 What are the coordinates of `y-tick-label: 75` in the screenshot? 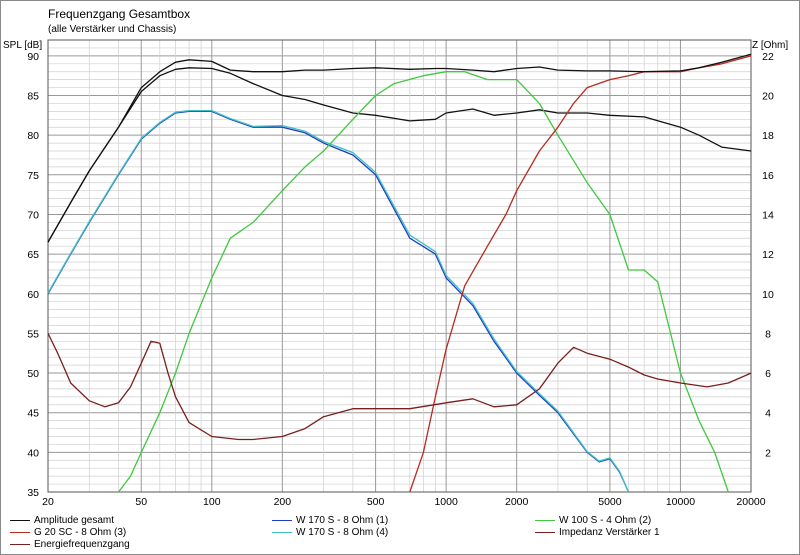 It's located at (33, 176).